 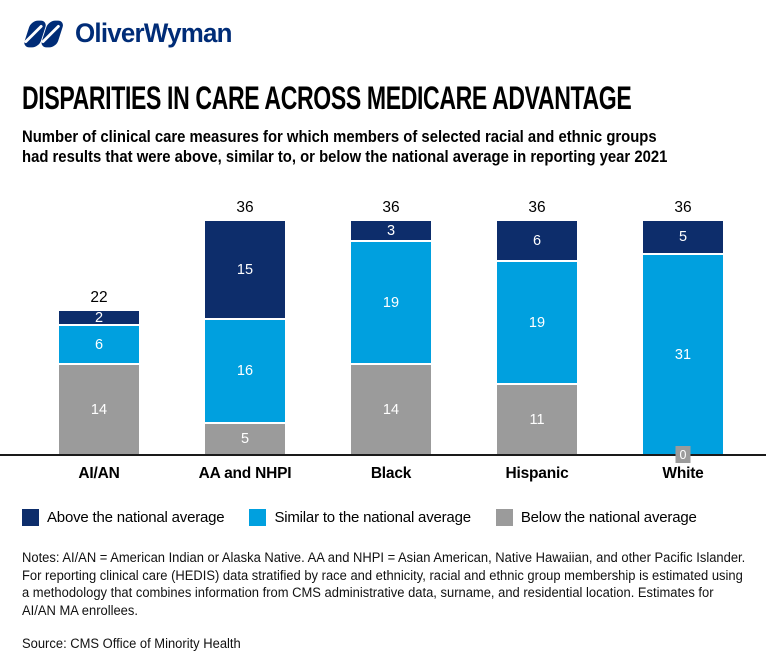 I want to click on legend-label: Below the national average, so click(x=608, y=517).